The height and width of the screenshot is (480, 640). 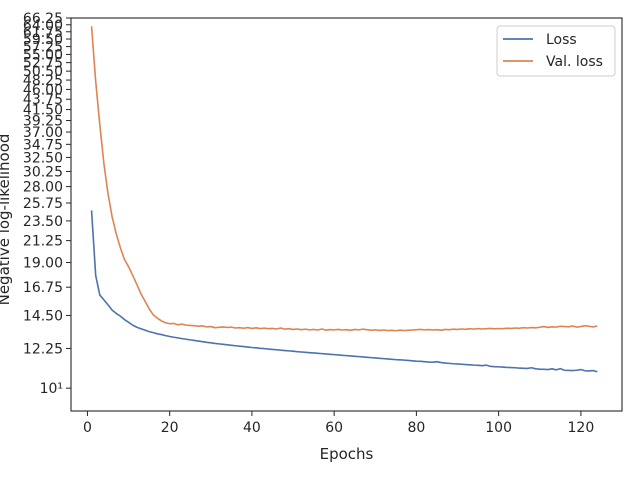 What do you see at coordinates (43, 288) in the screenshot?
I see `y-tick-label: 16.75` at bounding box center [43, 288].